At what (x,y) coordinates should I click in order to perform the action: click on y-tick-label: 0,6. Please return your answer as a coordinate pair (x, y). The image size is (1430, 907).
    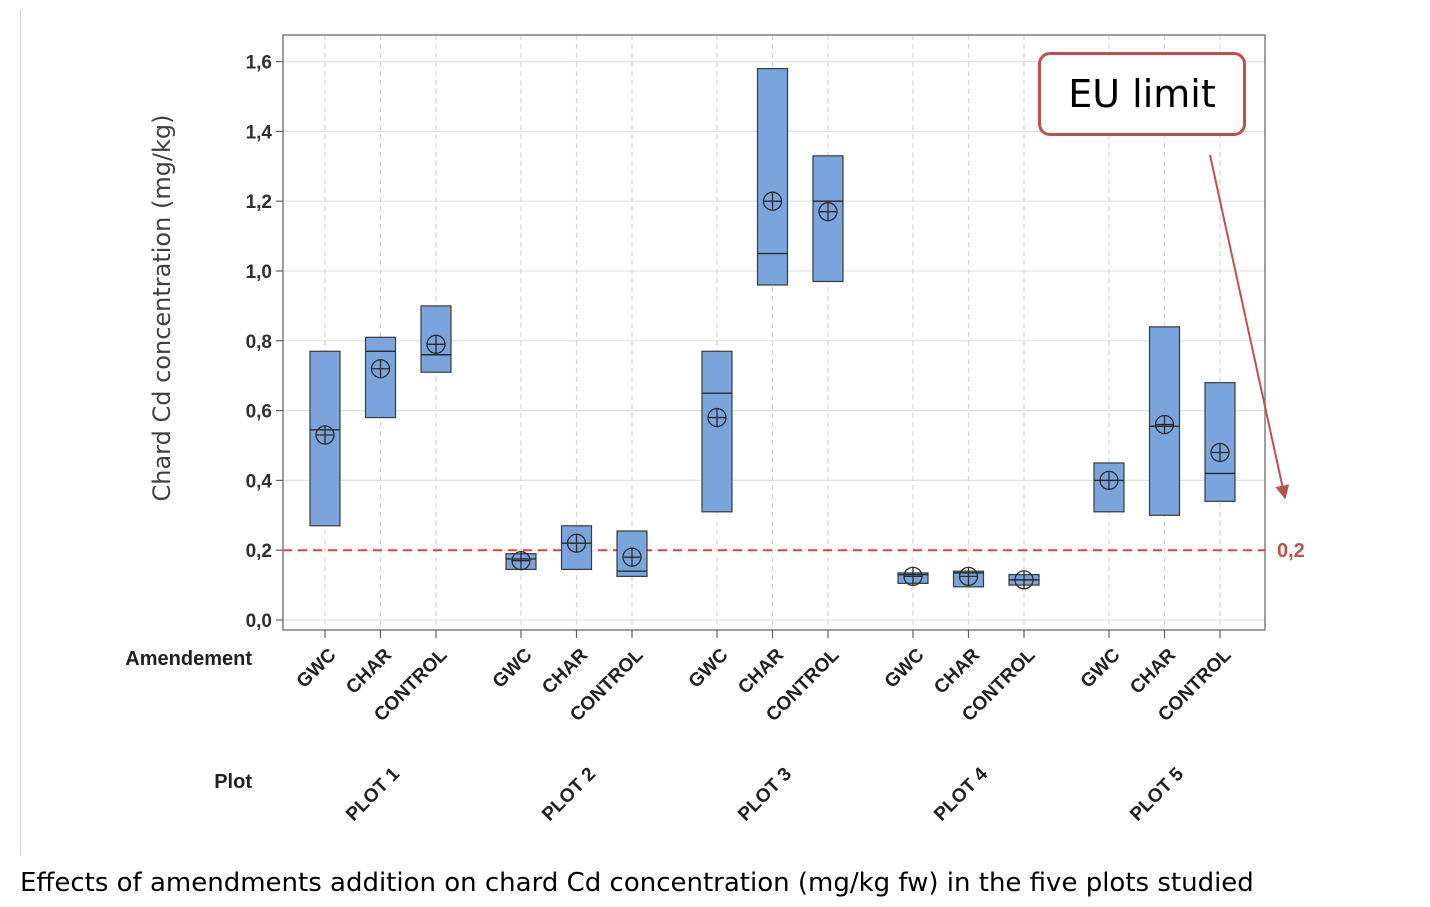
    Looking at the image, I should click on (259, 412).